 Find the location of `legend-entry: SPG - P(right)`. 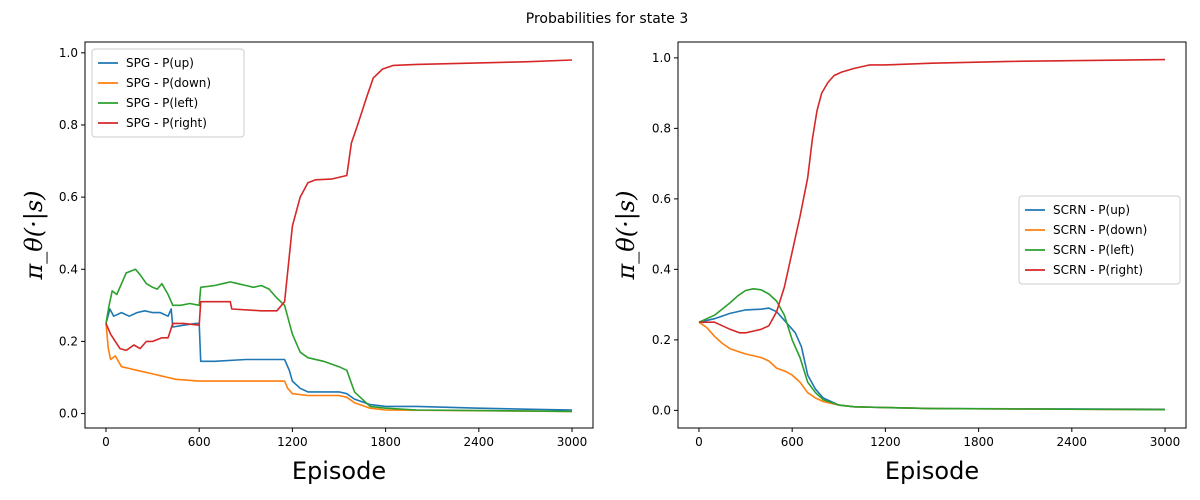

legend-entry: SPG - P(right) is located at coordinates (166, 123).